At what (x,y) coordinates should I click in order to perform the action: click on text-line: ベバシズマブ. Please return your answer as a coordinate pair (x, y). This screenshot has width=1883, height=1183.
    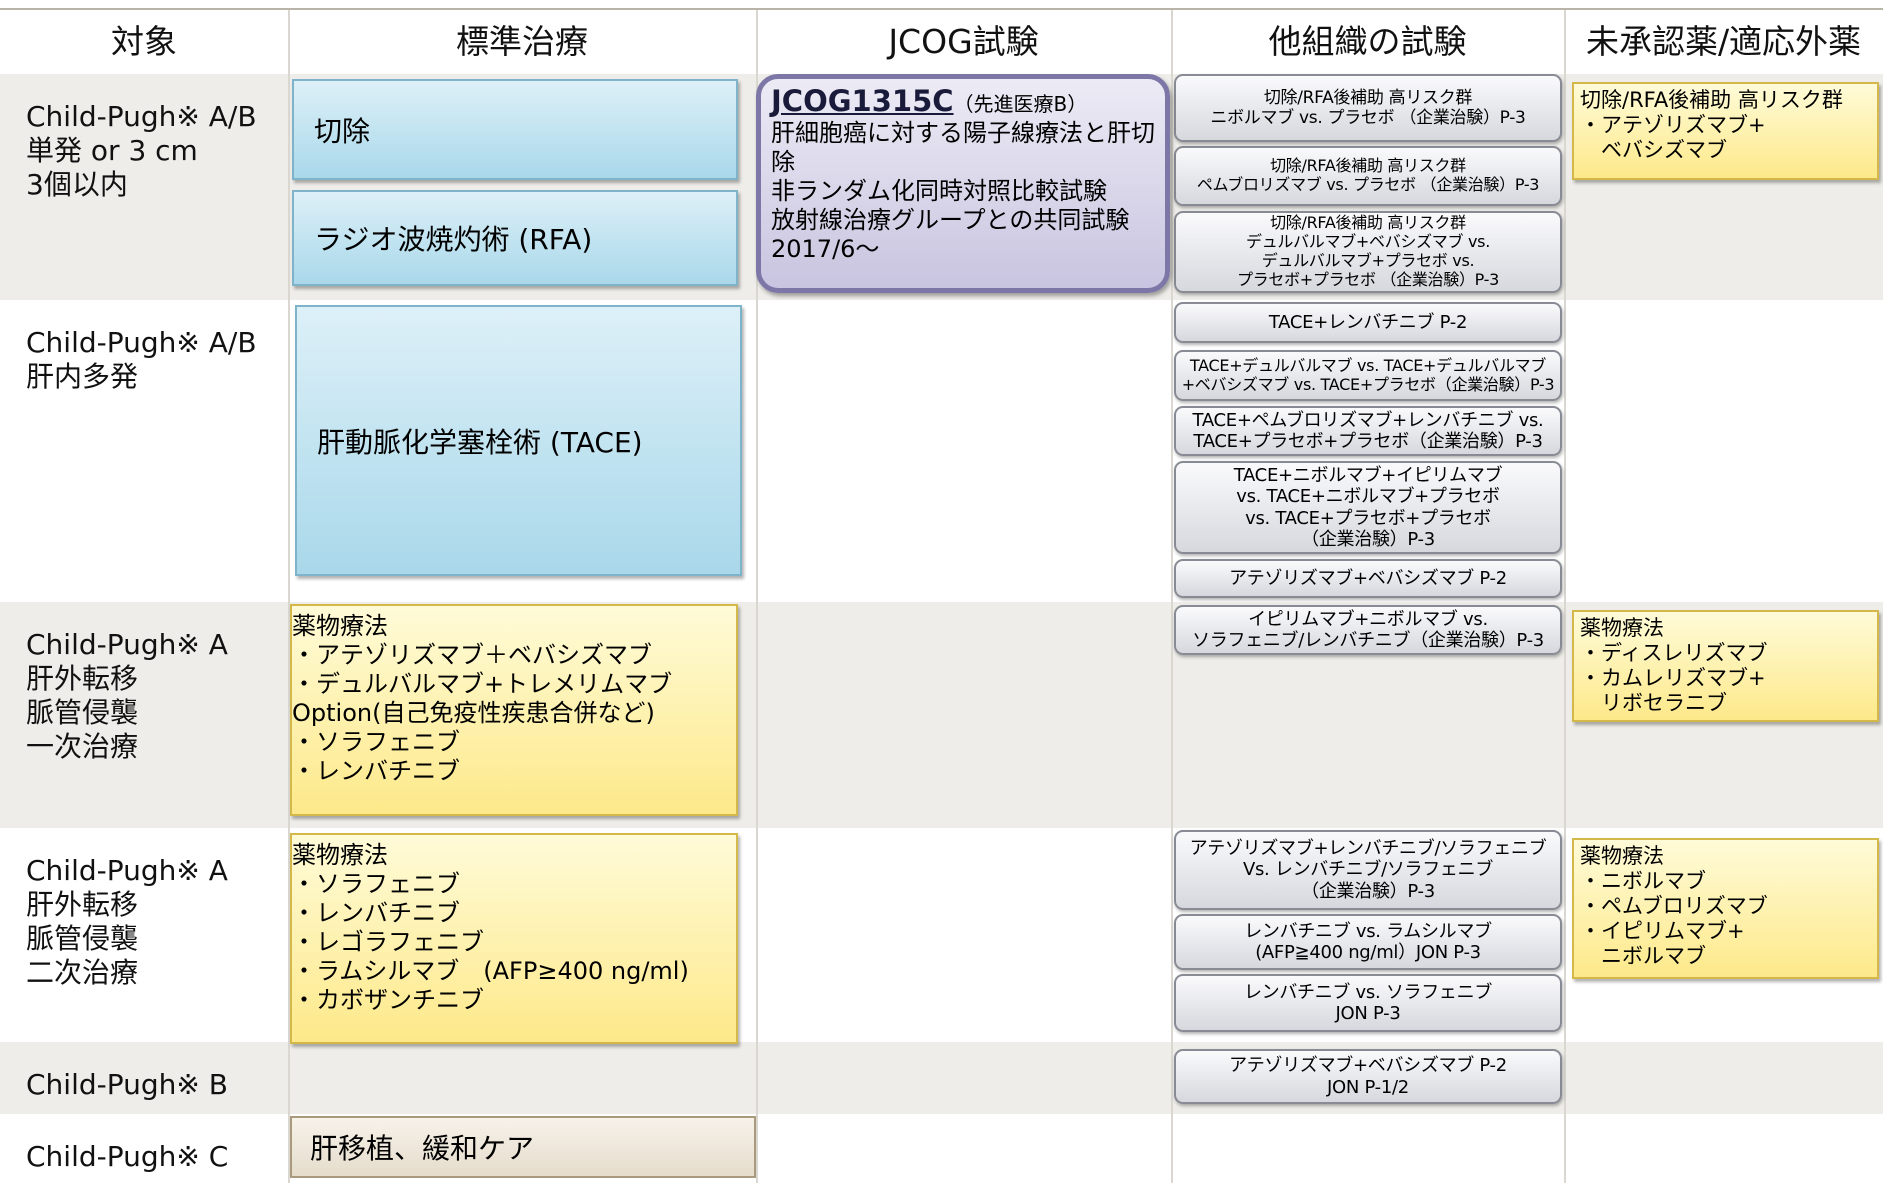
    Looking at the image, I should click on (1653, 150).